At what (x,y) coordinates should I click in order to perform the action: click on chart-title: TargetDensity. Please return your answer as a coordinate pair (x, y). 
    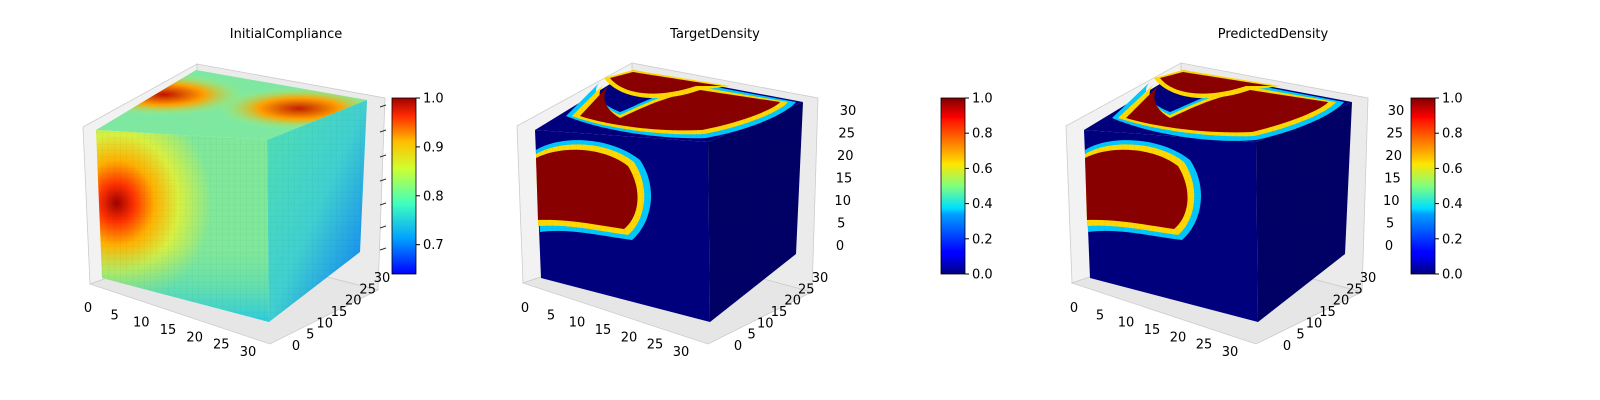
    Looking at the image, I should click on (714, 34).